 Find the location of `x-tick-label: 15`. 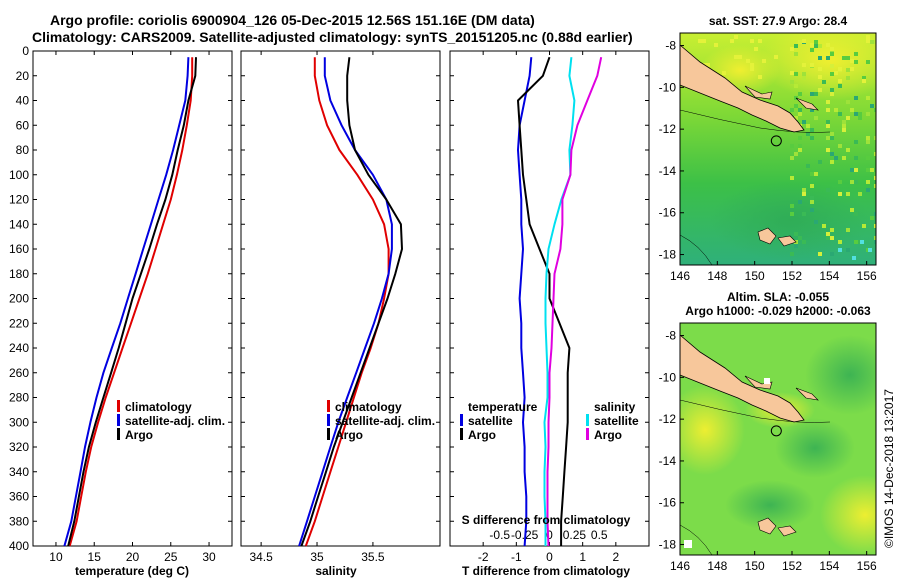

x-tick-label: 15 is located at coordinates (95, 557).